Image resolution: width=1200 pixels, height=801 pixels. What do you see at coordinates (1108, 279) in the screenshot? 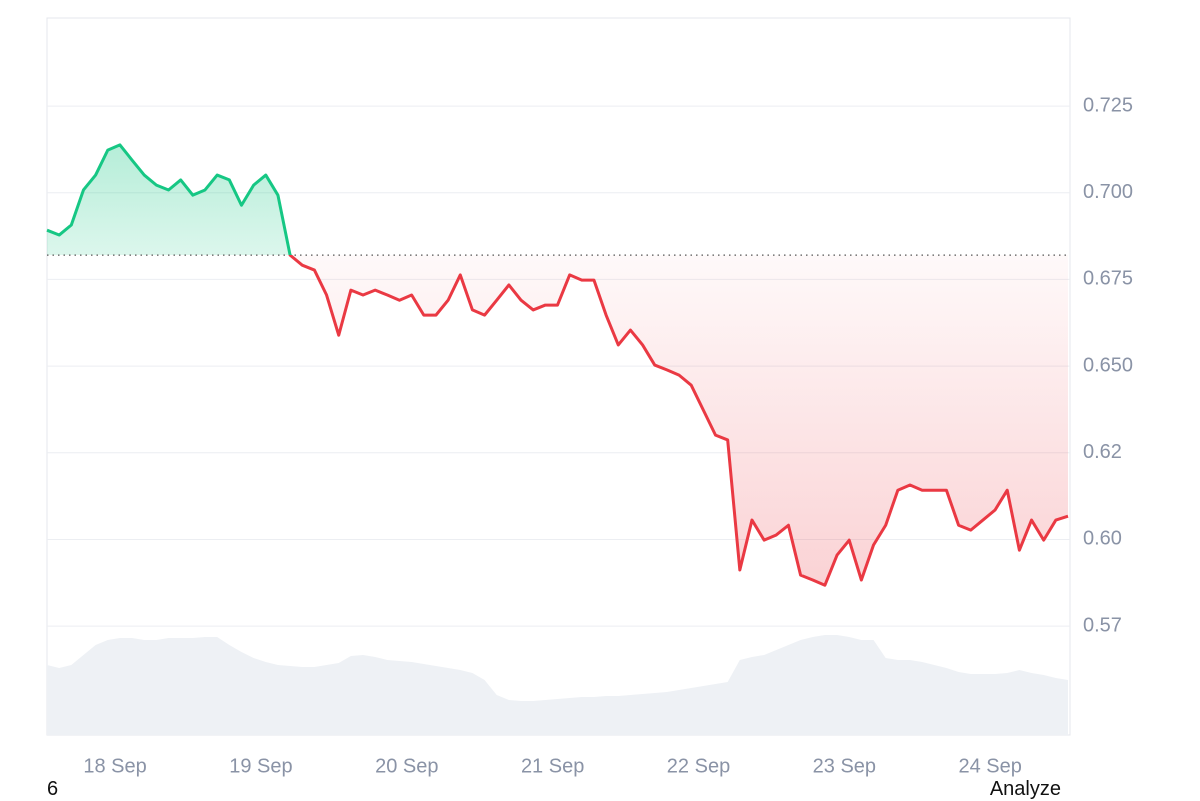
I see `y-tick-label: 0.675` at bounding box center [1108, 279].